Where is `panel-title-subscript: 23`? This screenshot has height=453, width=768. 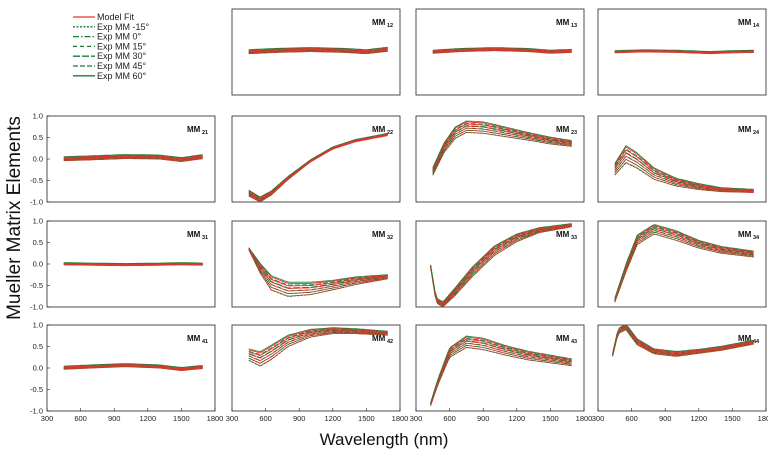
panel-title-subscript: 23 is located at coordinates (574, 133).